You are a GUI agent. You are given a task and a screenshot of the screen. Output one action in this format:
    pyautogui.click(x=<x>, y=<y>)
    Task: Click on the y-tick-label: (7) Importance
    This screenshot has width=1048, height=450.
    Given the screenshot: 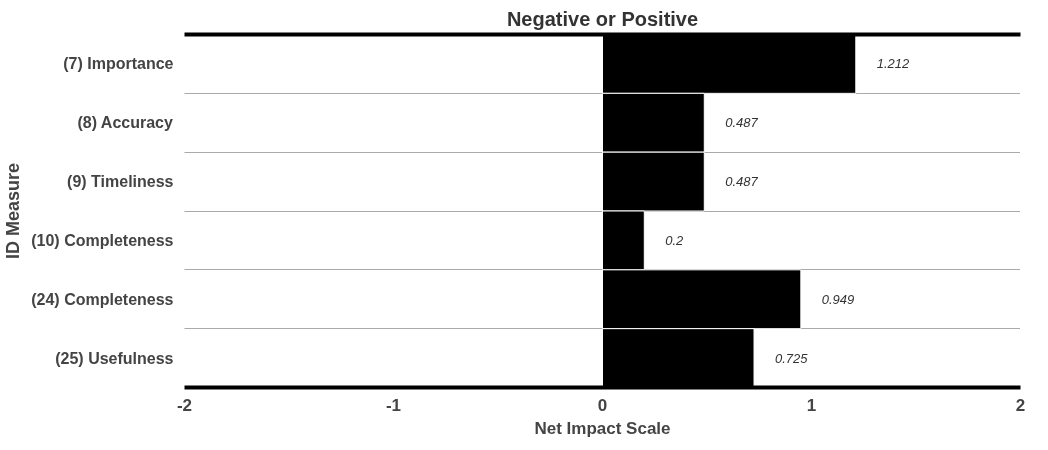 What is the action you would take?
    pyautogui.click(x=118, y=64)
    